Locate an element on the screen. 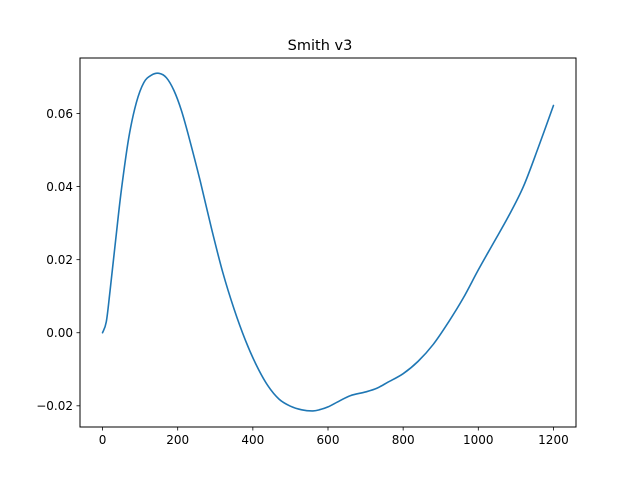  y-axis: −0.02 0.00 0.02 0.04 0.06 is located at coordinates (58, 260).